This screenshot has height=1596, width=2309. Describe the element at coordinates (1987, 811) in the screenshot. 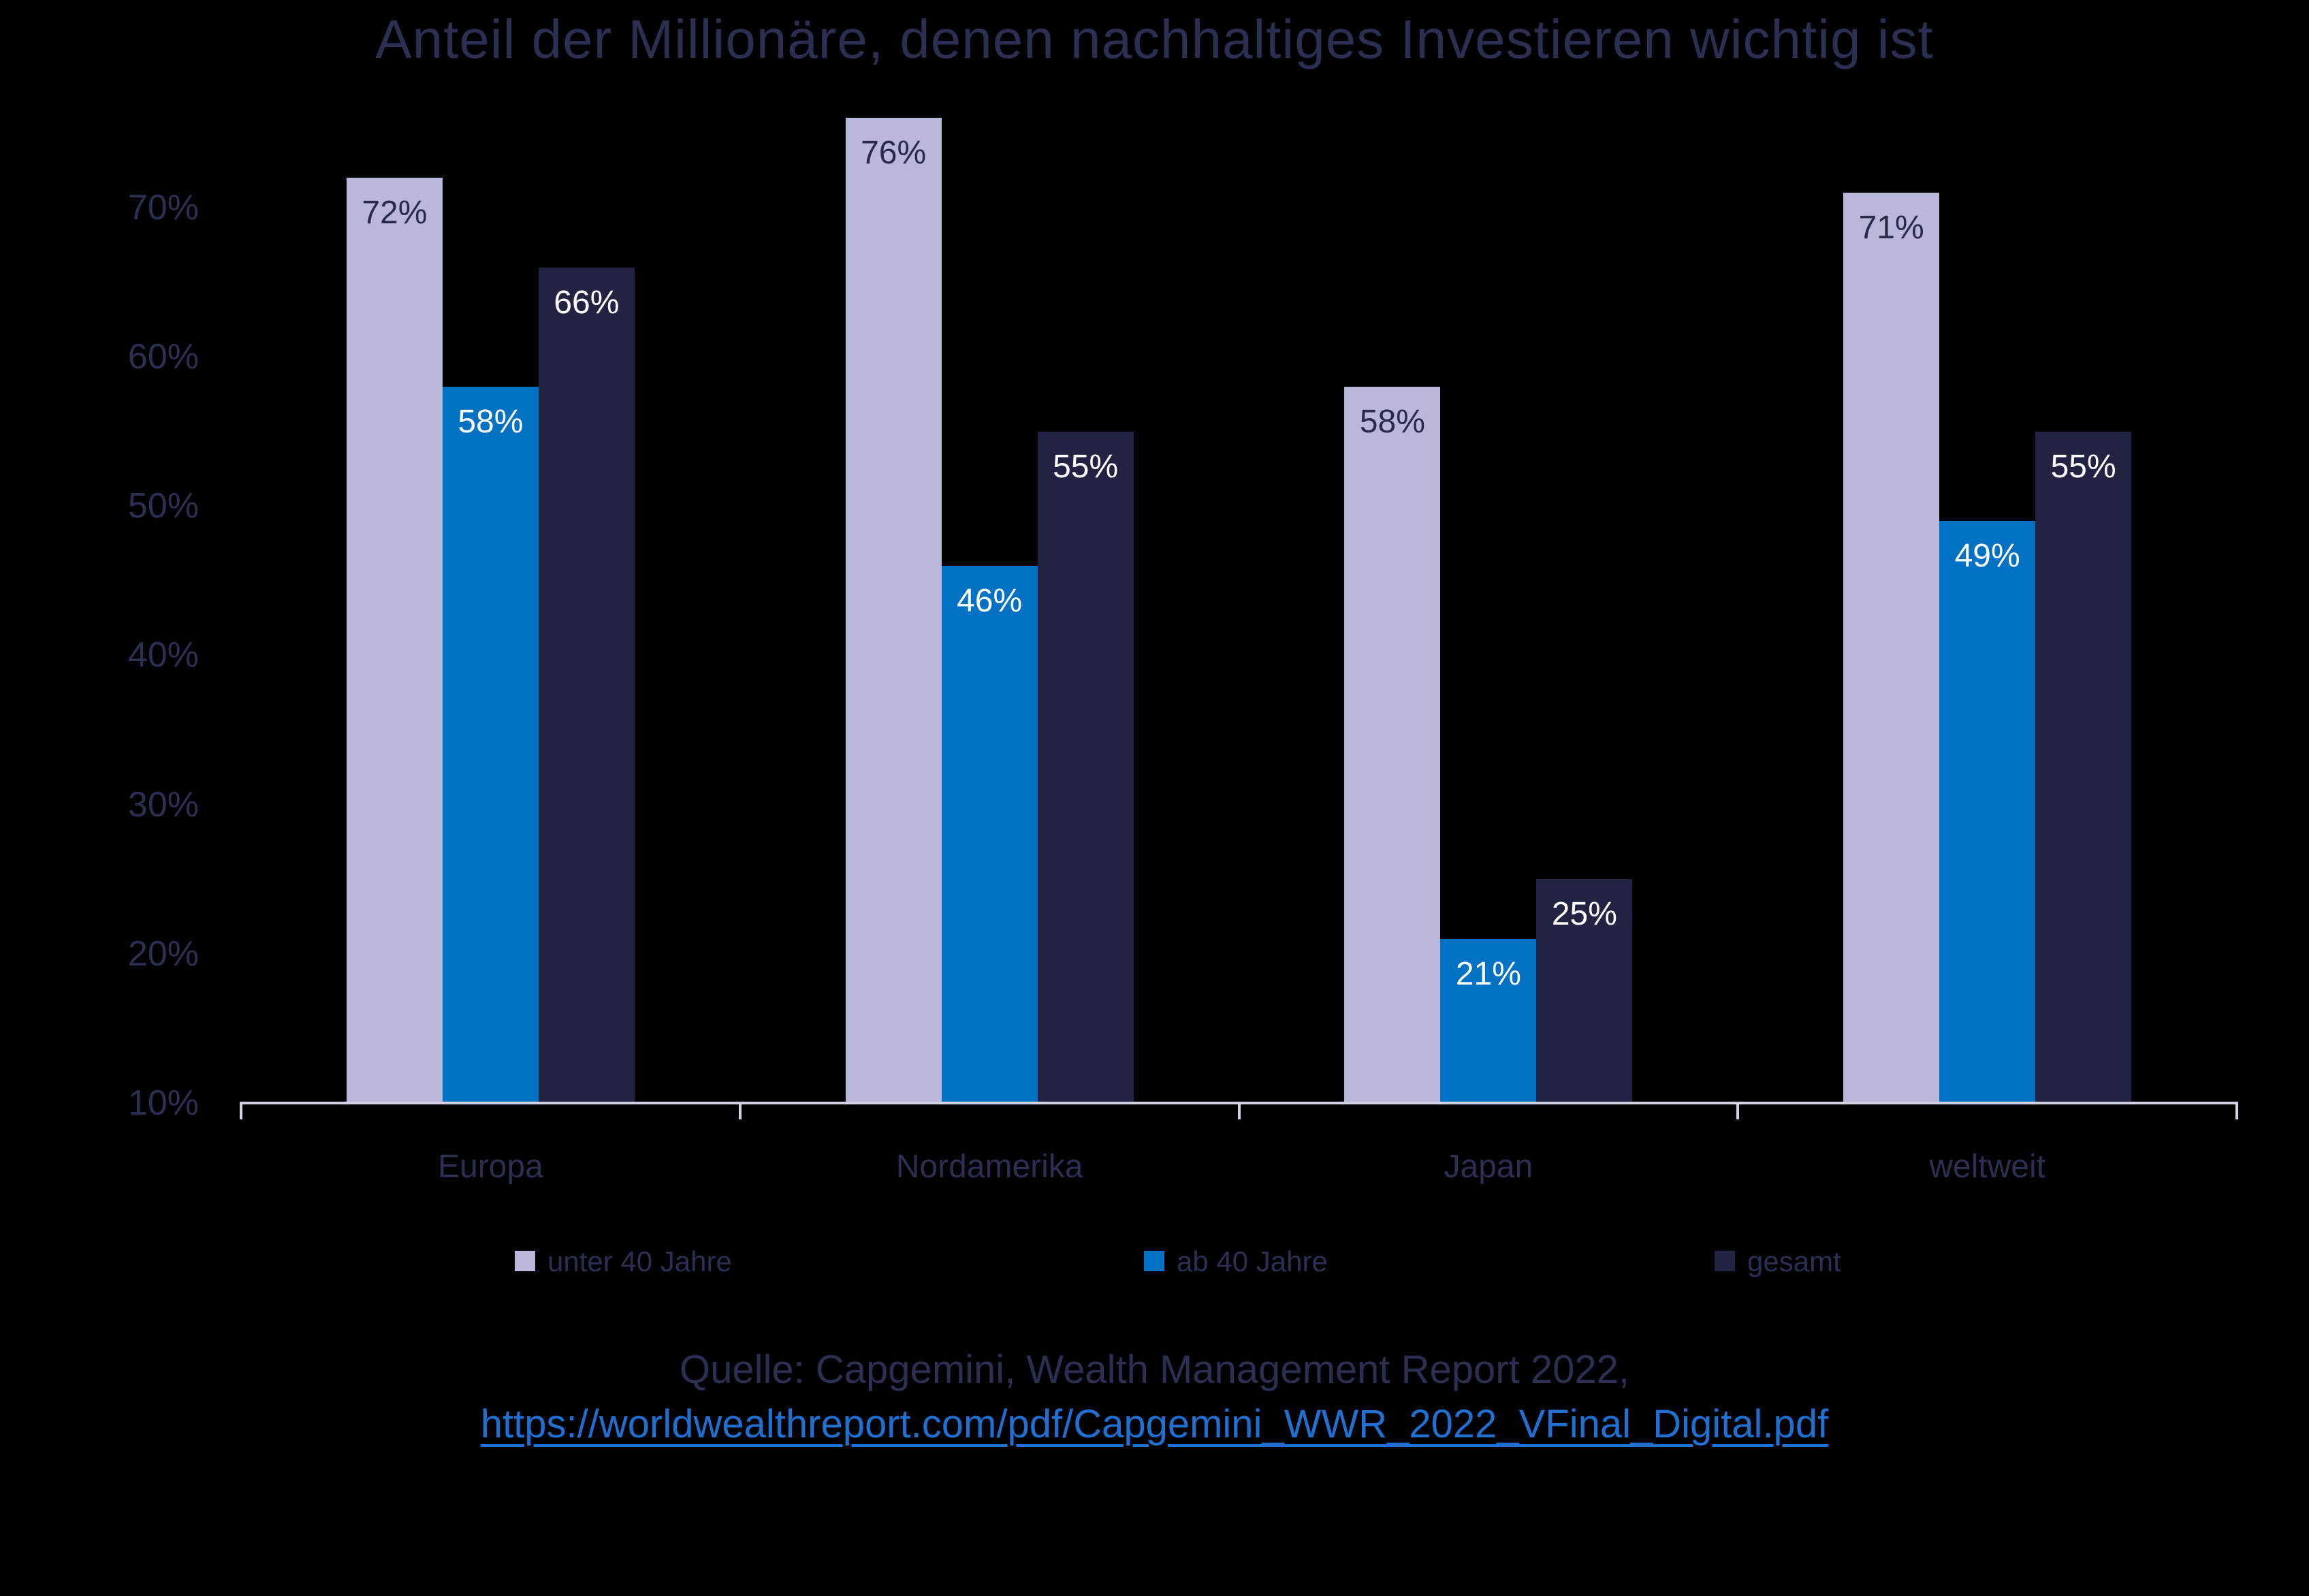

I see `bar-weltweit-ab-40-jahre` at that location.